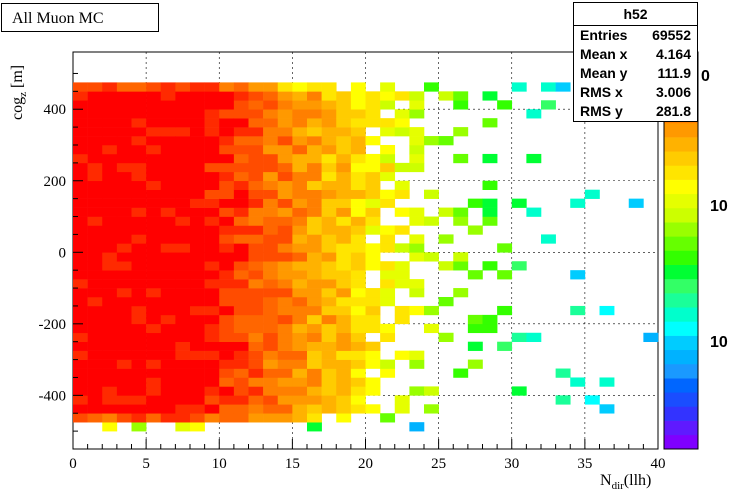 The image size is (735, 500). I want to click on y-tick-label: -400, so click(53, 396).